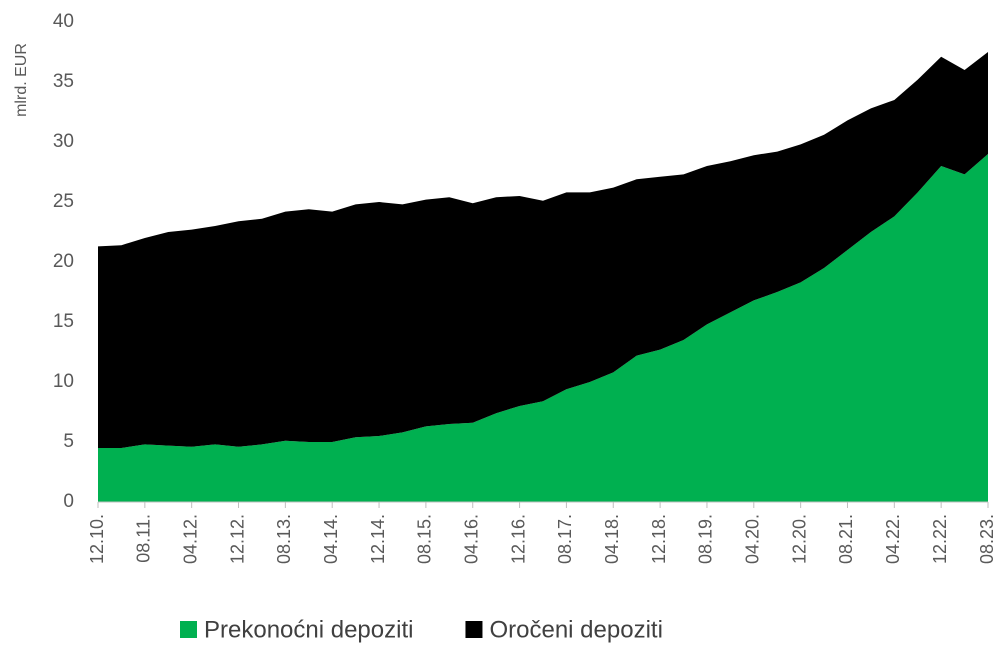 Image resolution: width=1001 pixels, height=646 pixels. What do you see at coordinates (471, 539) in the screenshot?
I see `x-tick-label: 04.16.` at bounding box center [471, 539].